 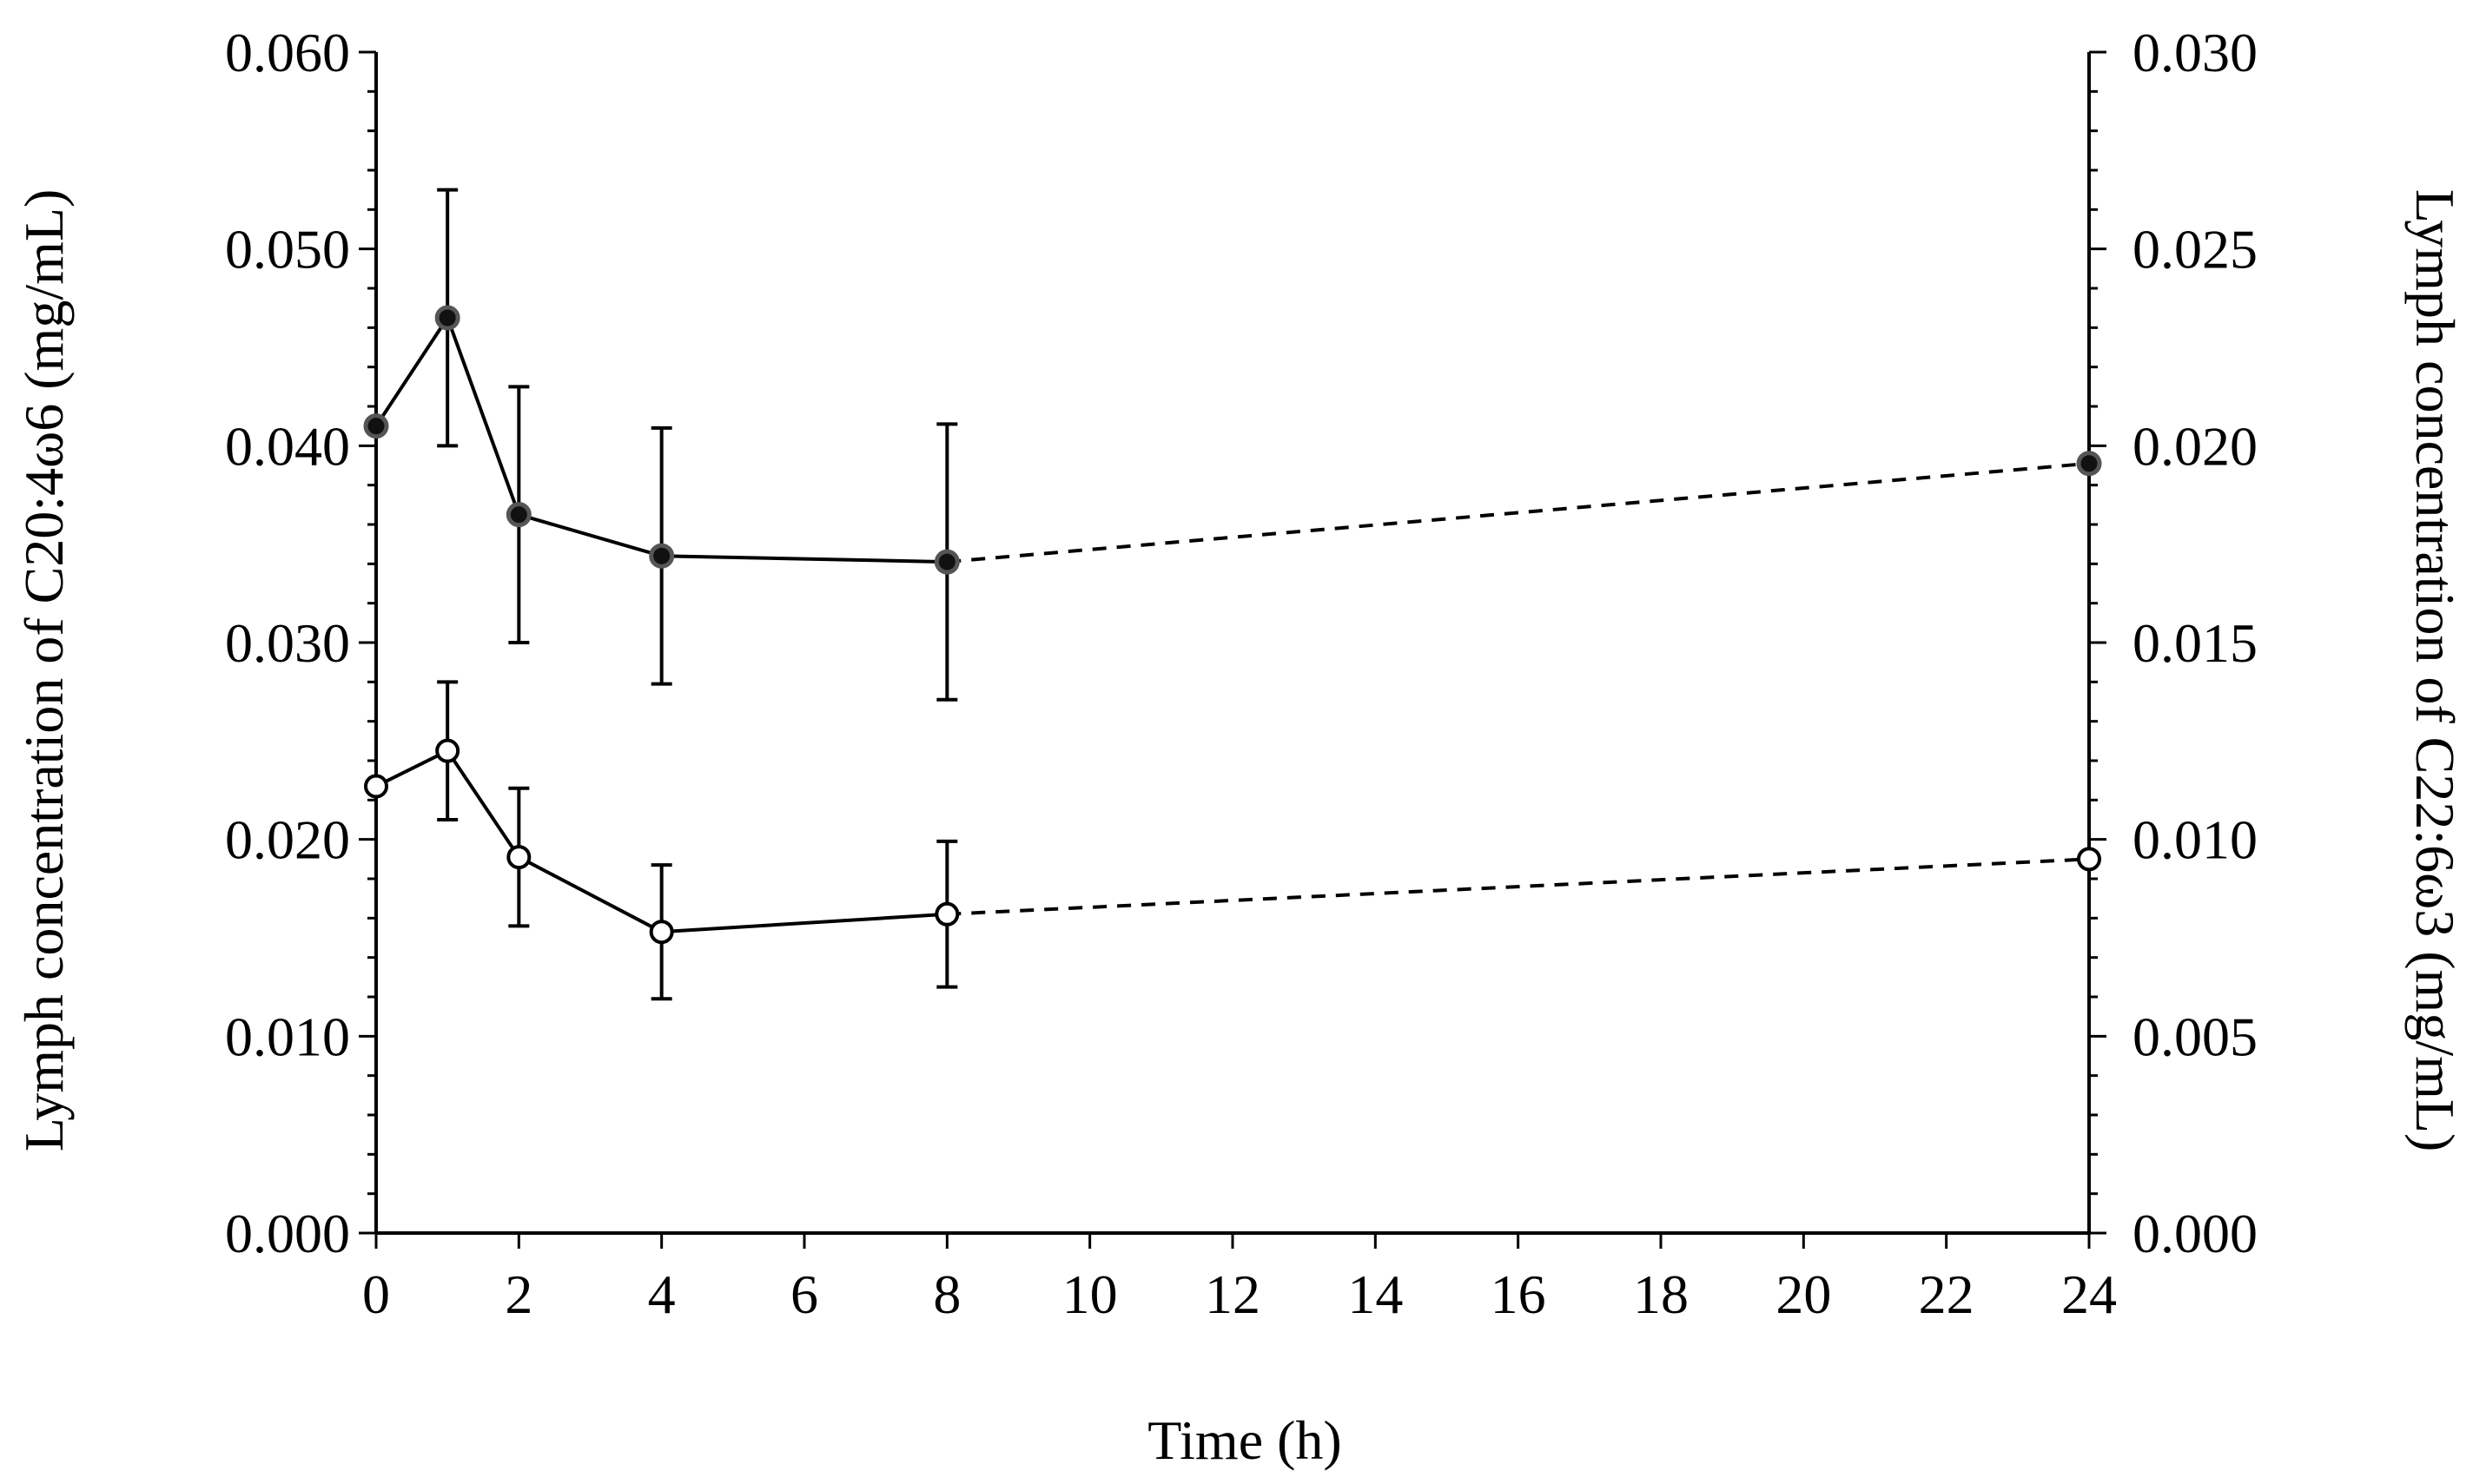 I want to click on y-right-tick-label: 0.000, so click(x=2195, y=1233).